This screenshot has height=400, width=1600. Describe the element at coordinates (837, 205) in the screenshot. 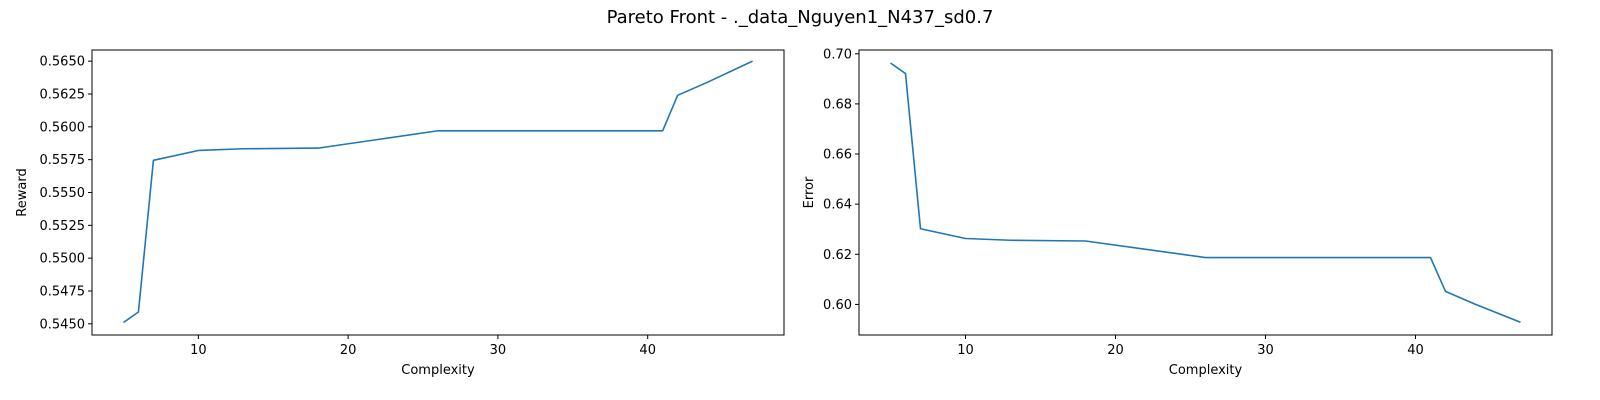

I see `error-y-tick-label: 0.64` at that location.